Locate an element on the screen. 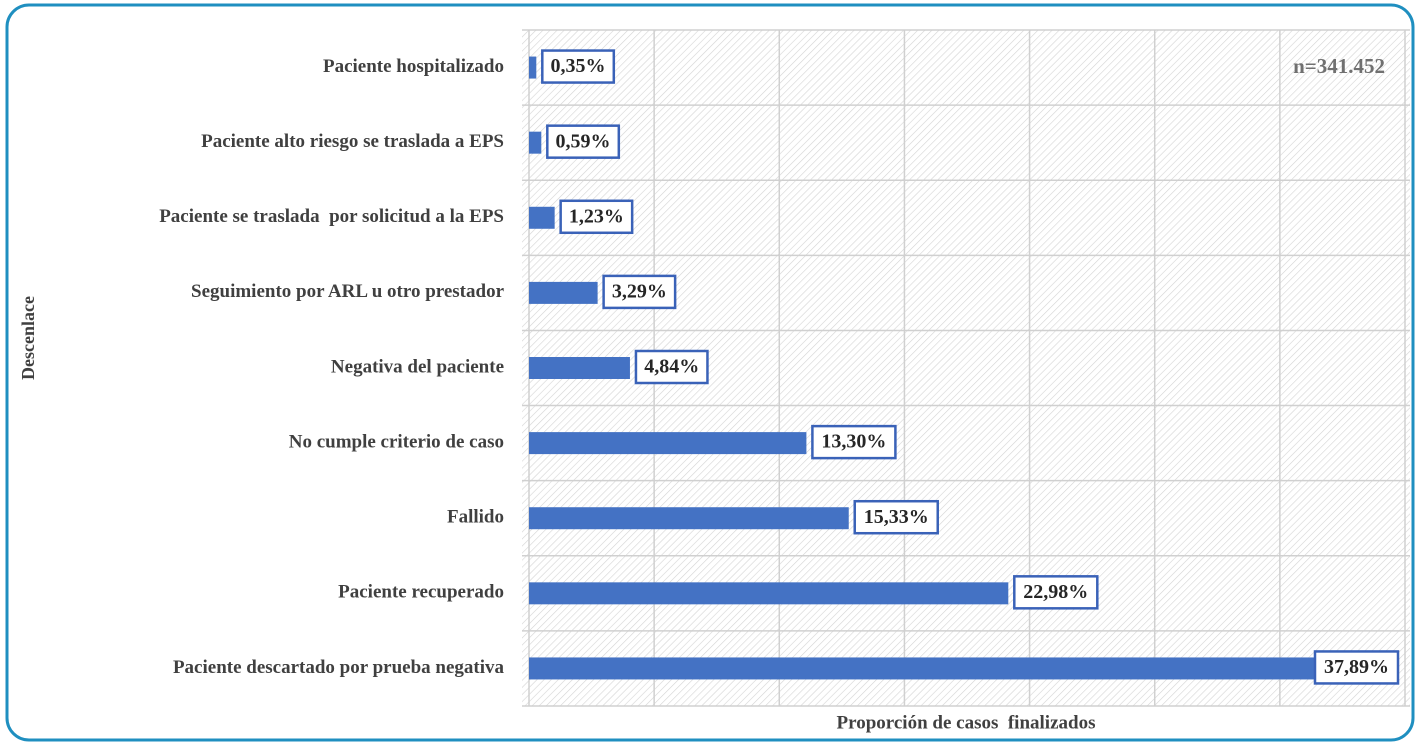 This screenshot has width=1421, height=750. x-axis-label: Proporción de casos finalizados is located at coordinates (966, 722).